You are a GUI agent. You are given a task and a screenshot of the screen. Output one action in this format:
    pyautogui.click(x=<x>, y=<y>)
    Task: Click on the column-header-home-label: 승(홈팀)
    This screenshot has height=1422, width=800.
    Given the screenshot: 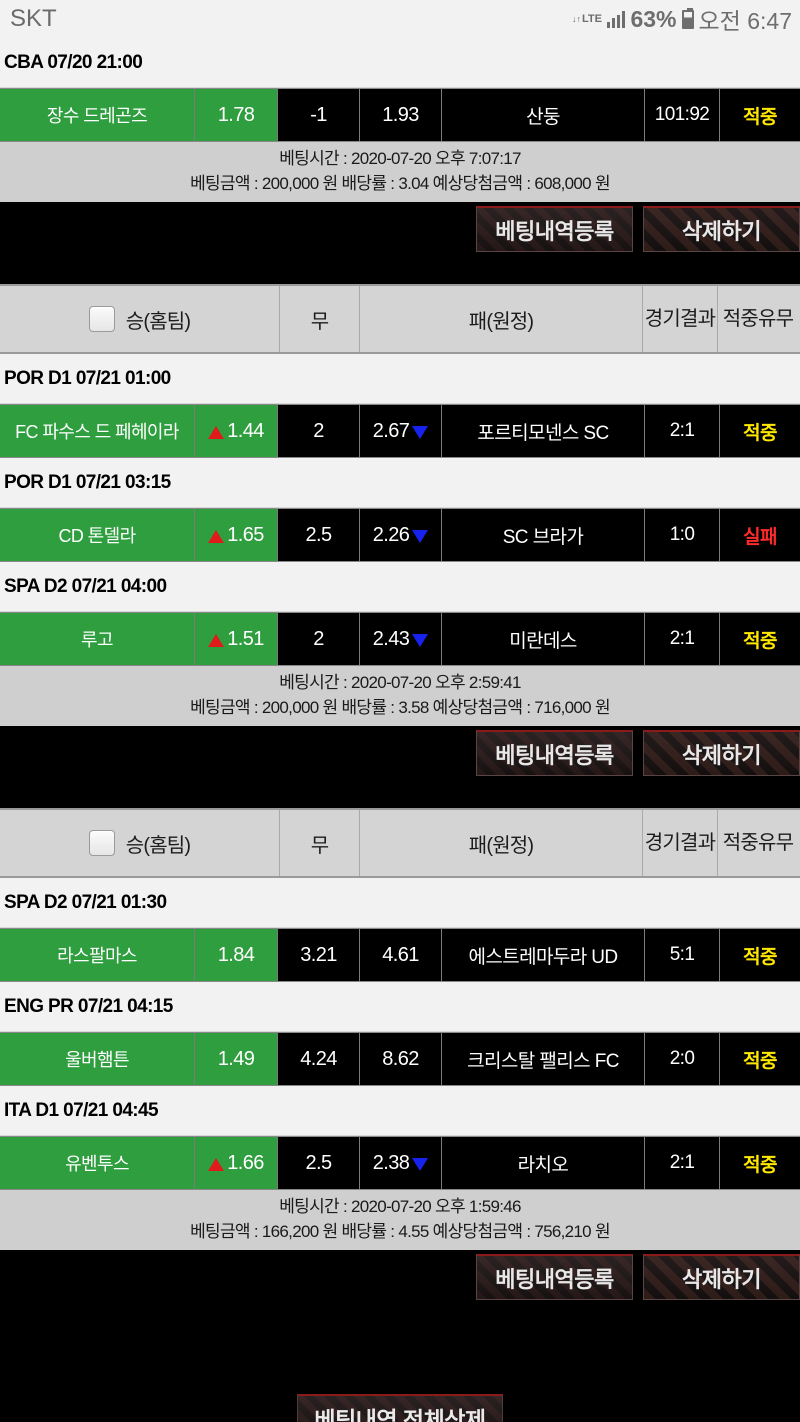 What is the action you would take?
    pyautogui.click(x=158, y=845)
    